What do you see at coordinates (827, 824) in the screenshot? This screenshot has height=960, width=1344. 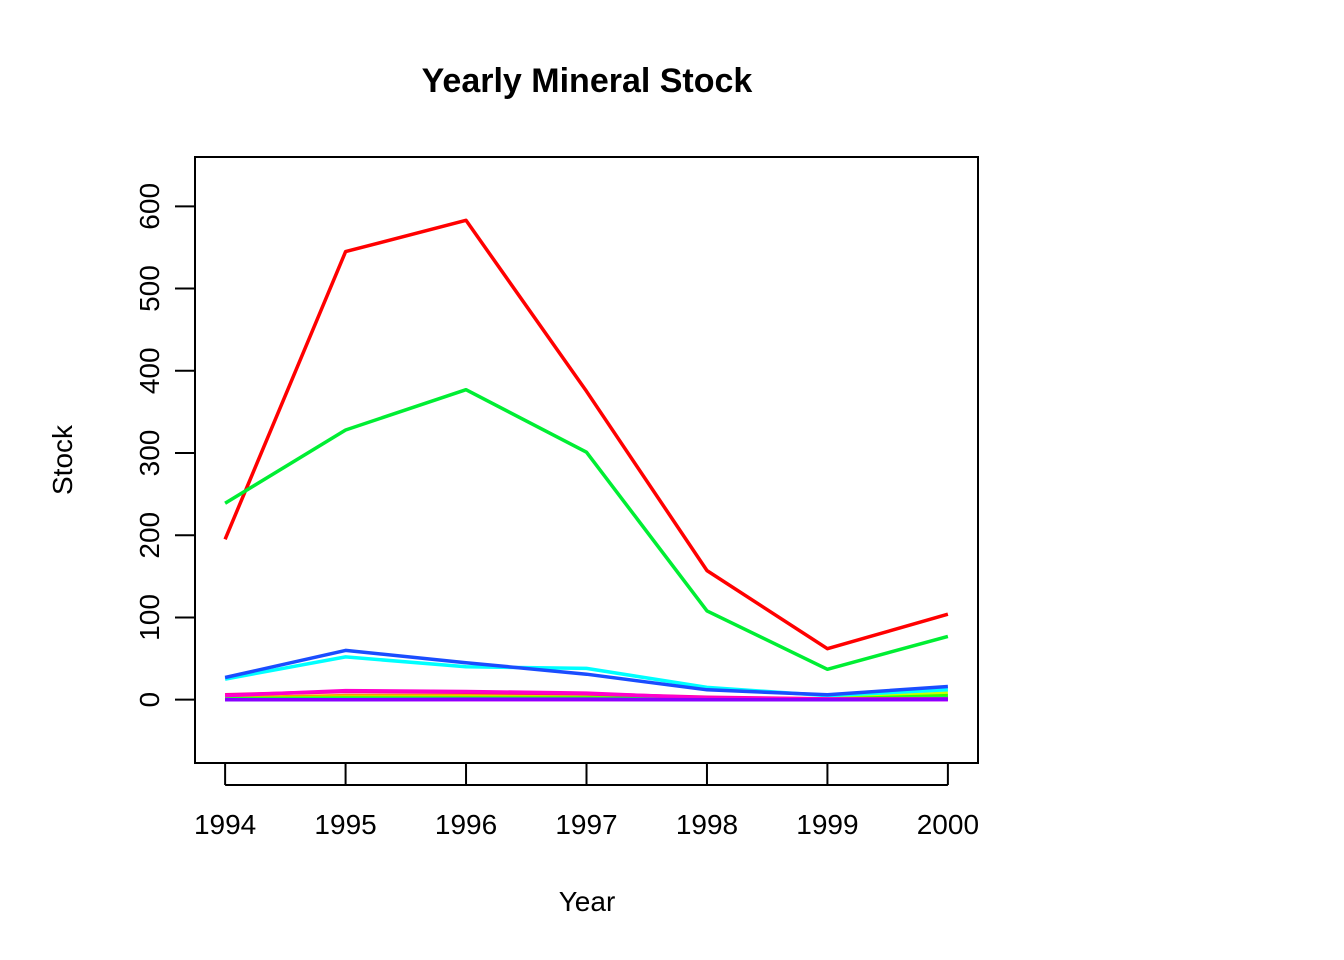 I see `x-tick-label: 1999` at bounding box center [827, 824].